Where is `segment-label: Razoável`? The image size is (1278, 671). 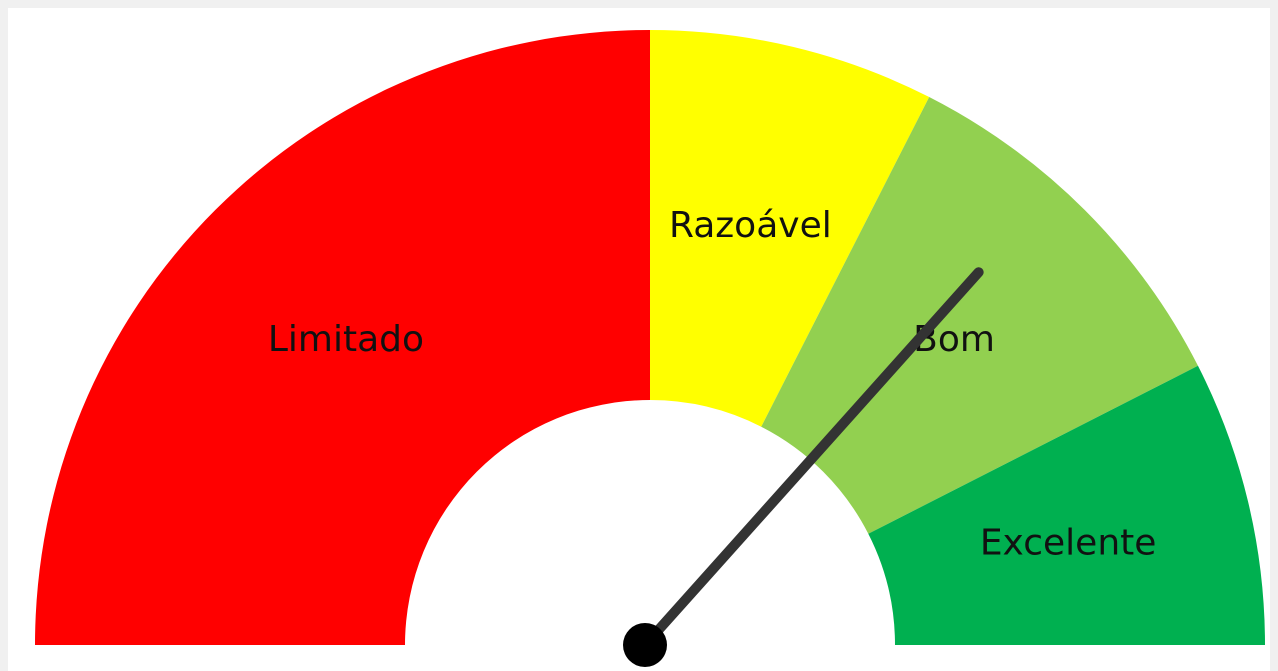
segment-label: Razoável is located at coordinates (750, 225).